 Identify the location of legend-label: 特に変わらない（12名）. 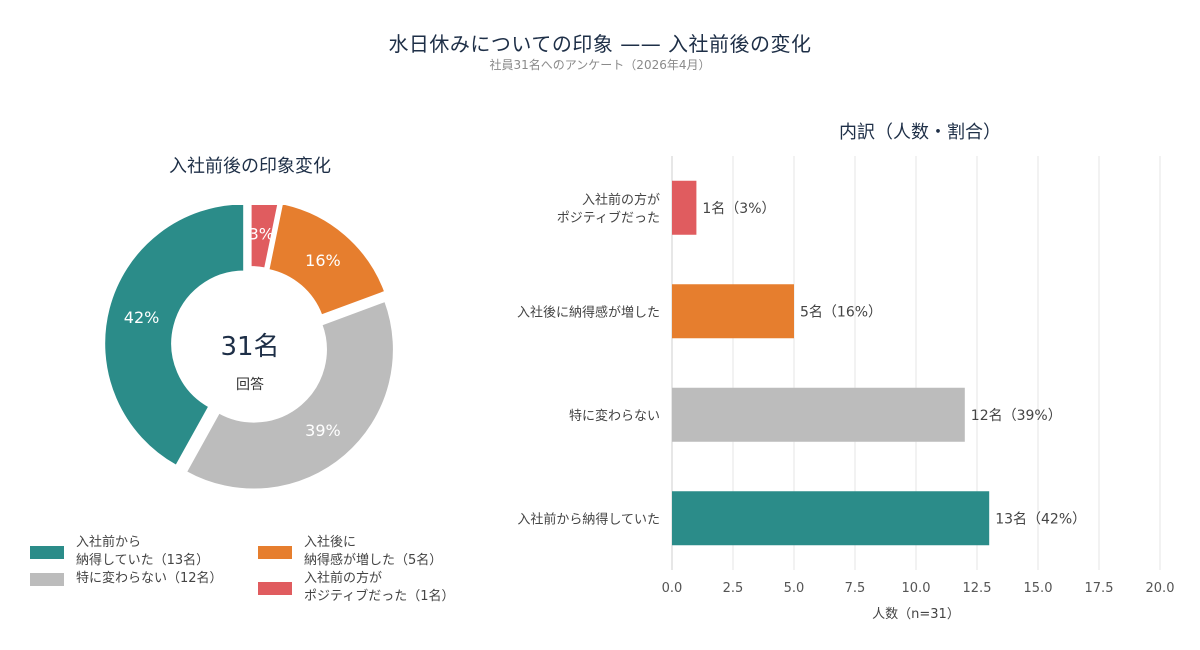
(149, 578).